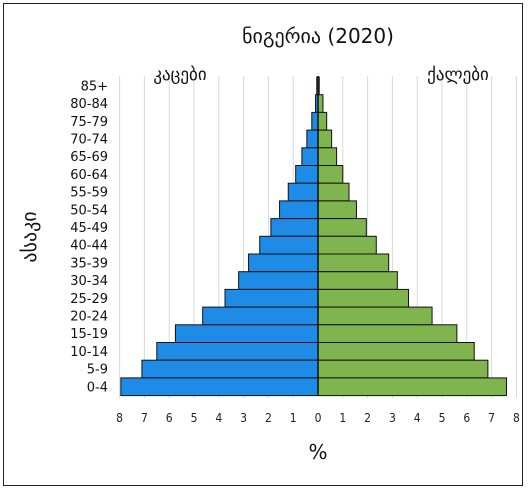  What do you see at coordinates (89, 193) in the screenshot?
I see `age-label: 55-59` at bounding box center [89, 193].